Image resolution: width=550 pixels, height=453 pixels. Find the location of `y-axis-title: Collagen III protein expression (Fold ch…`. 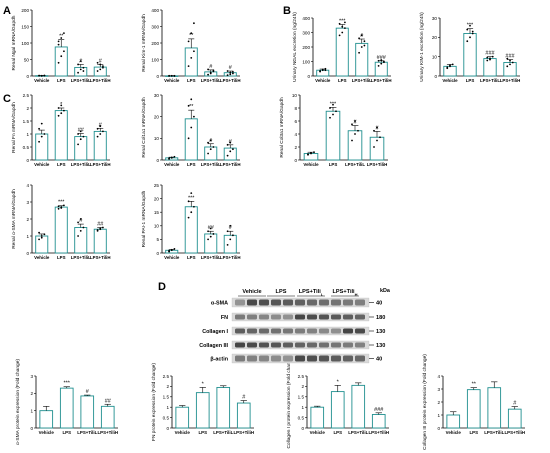

y-axis-title: Collagen III protein expression (Fold ch… is located at coordinates (425, 402).